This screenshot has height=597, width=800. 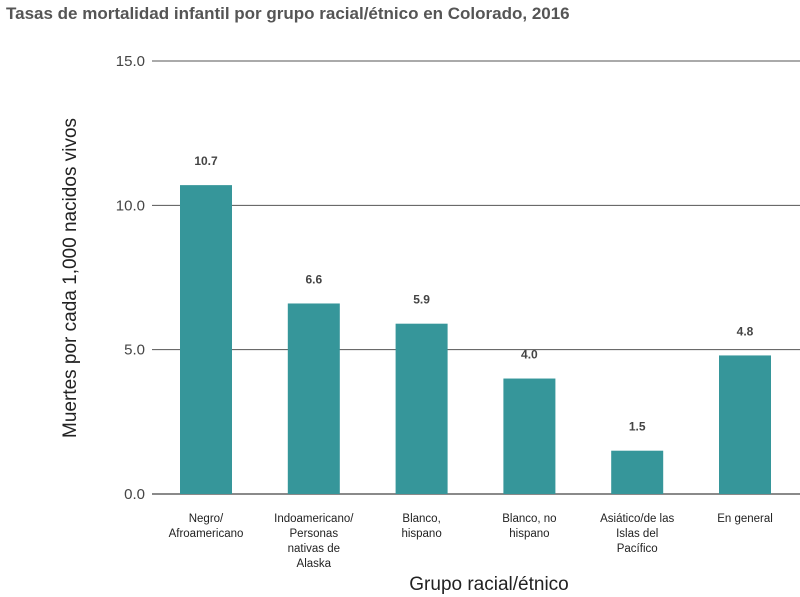 I want to click on y-tick-label: 10.0, so click(x=130, y=205).